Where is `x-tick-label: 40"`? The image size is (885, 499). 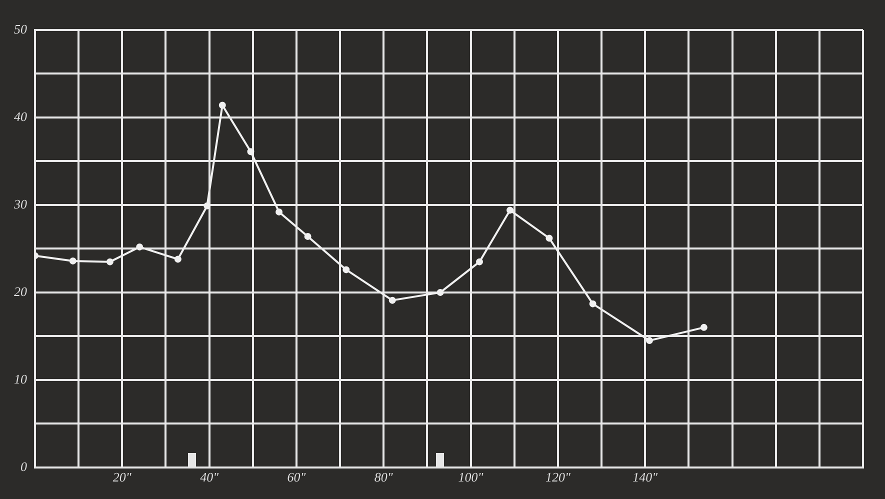 x-tick-label: 40" is located at coordinates (210, 477).